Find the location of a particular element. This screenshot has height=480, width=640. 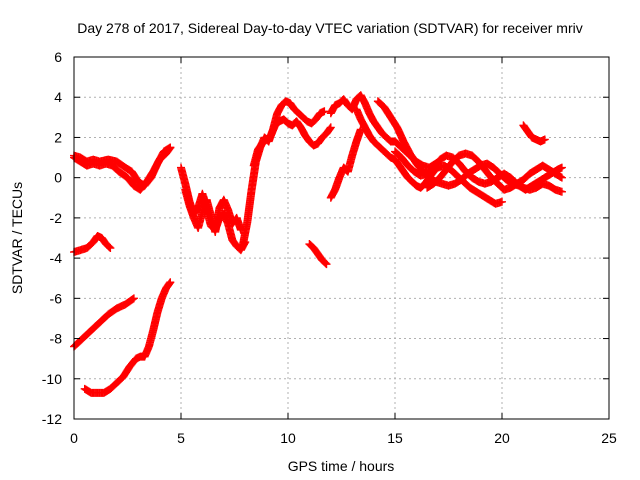

series-seg-o is located at coordinates (478, 171).